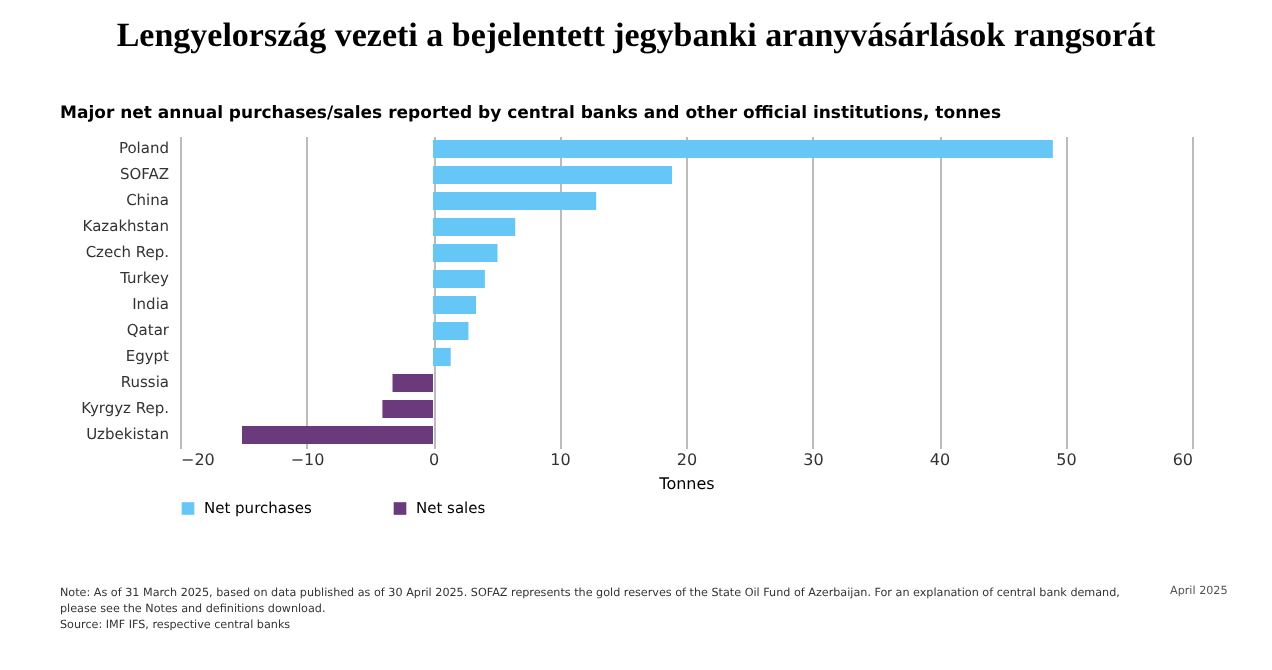 Image resolution: width=1272 pixels, height=670 pixels. What do you see at coordinates (636, 36) in the screenshot?
I see `chart-title: Lengyelország vezeti a bejelentett jegybanki aranyvásárlások rangsorát` at bounding box center [636, 36].